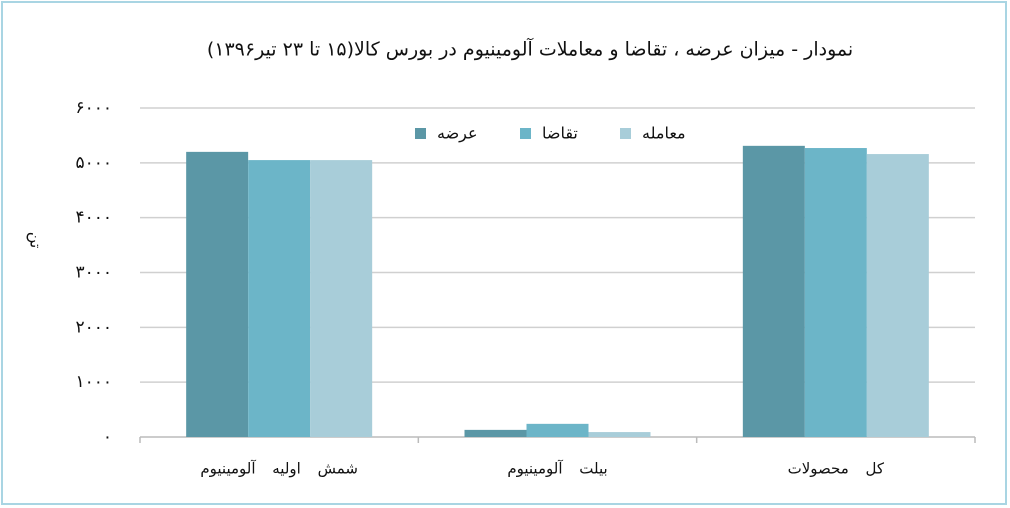  Describe the element at coordinates (457, 134) in the screenshot. I see `legend-label: عرضه` at that location.